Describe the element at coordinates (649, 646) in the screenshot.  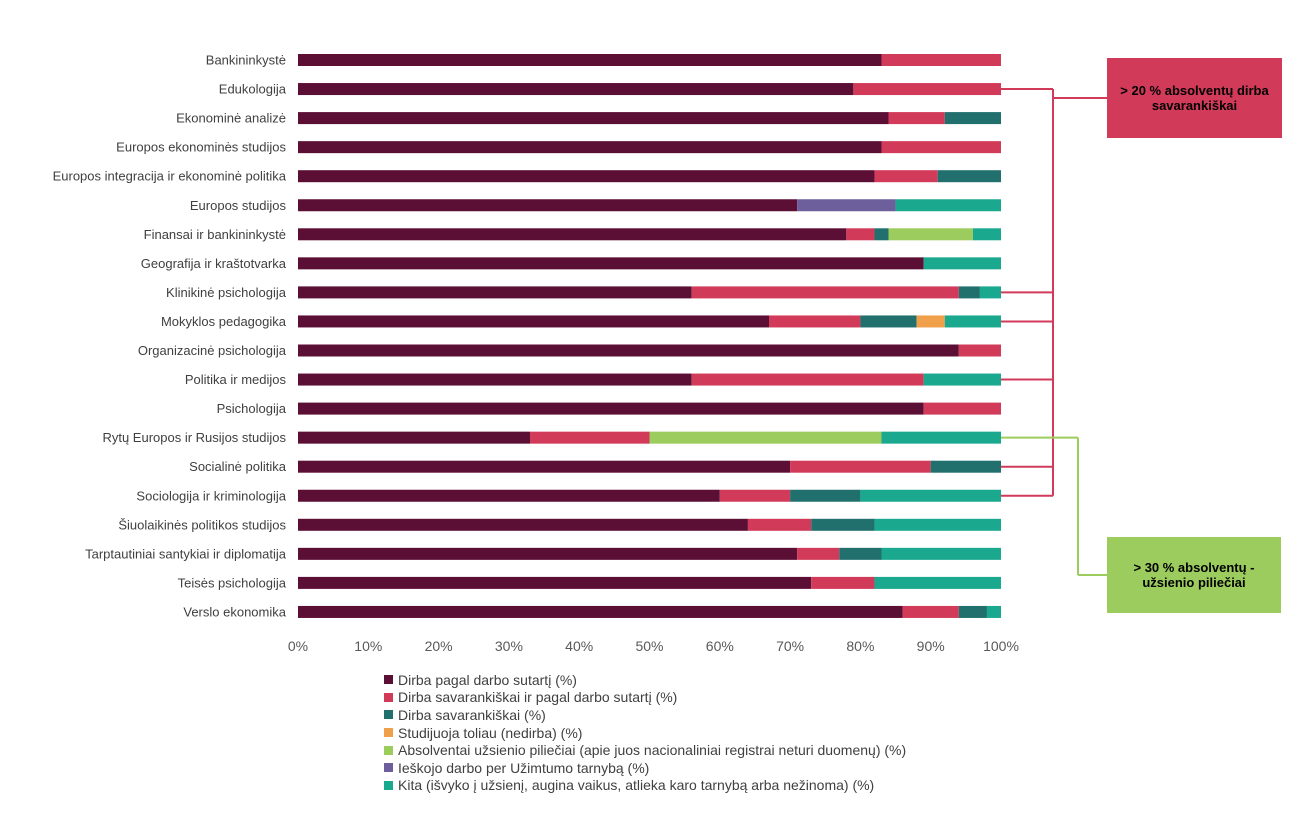
I see `x-tick-label: 50%` at that location.